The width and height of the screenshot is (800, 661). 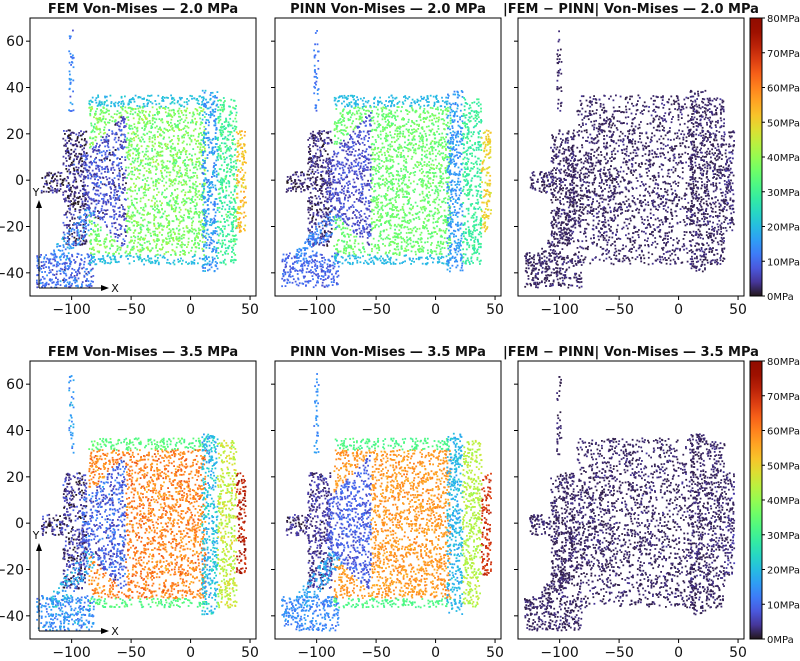 What do you see at coordinates (631, 9) in the screenshot?
I see `panel-title: |FEM − PINN| Von-Mises — 2.0 MPa` at bounding box center [631, 9].